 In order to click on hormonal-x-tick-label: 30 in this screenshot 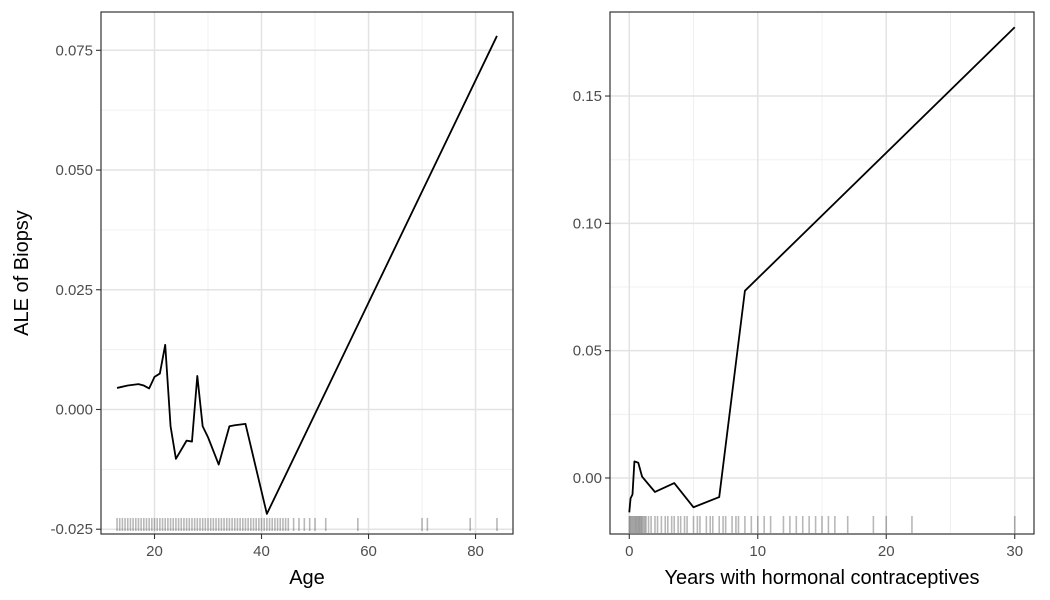, I will do `click(1014, 551)`.